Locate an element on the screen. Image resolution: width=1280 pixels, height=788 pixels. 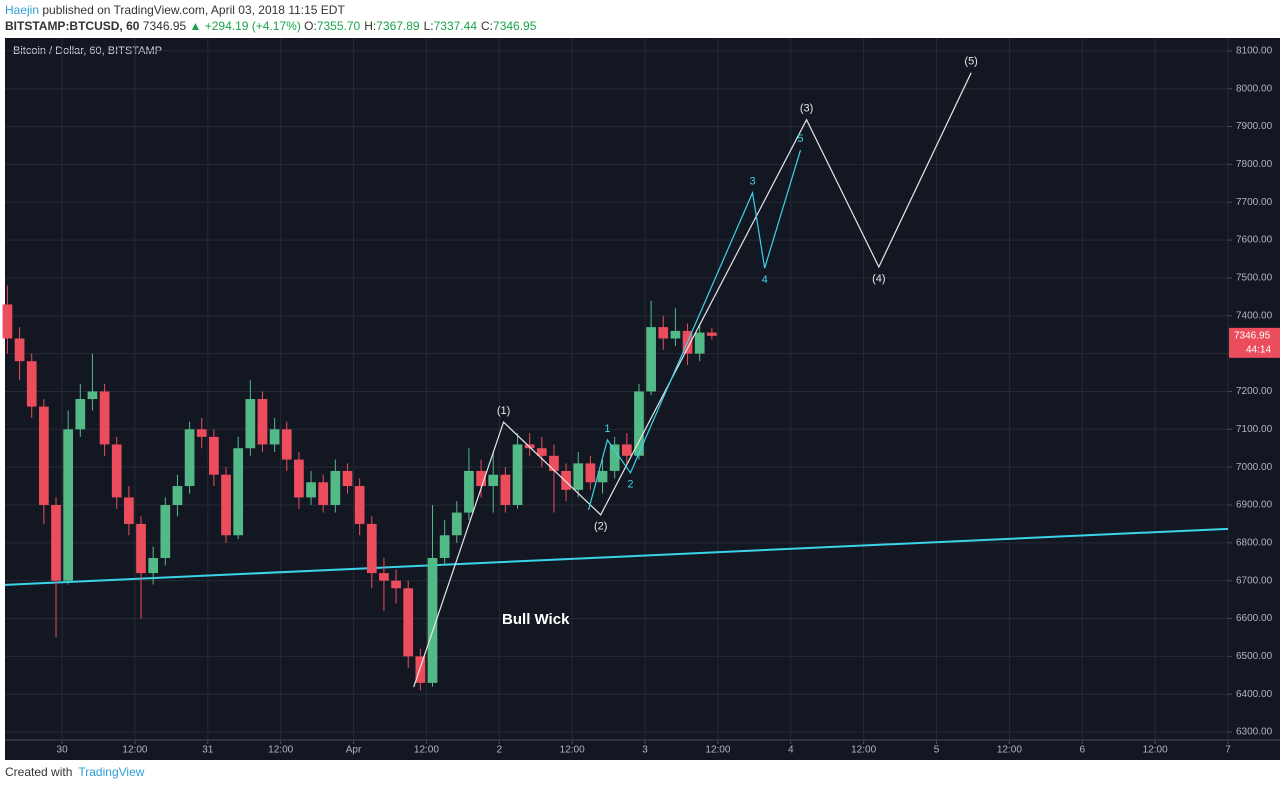
ohlc-label: L: is located at coordinates (428, 26).